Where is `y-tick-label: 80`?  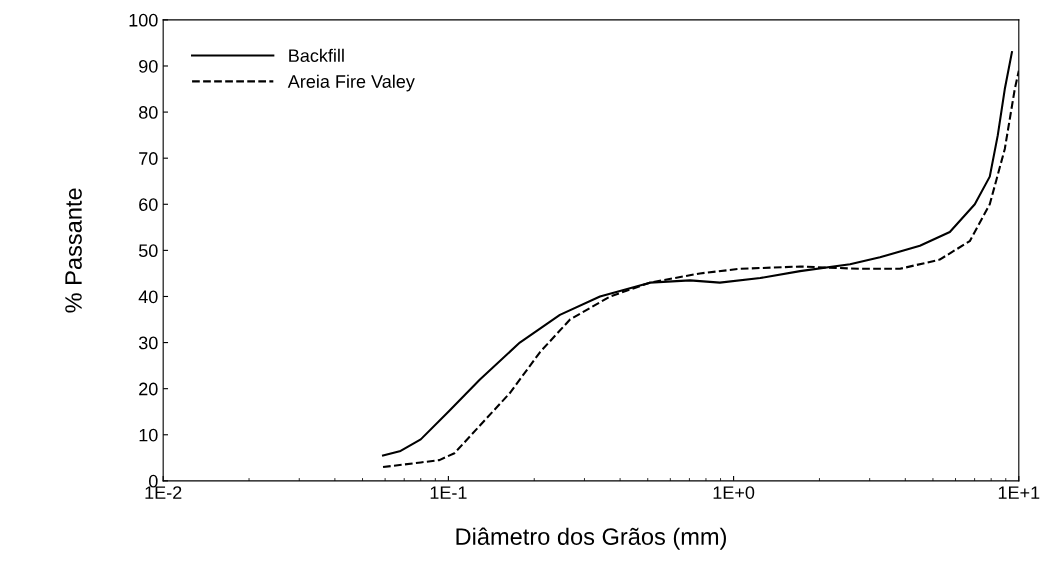 y-tick-label: 80 is located at coordinates (148, 112).